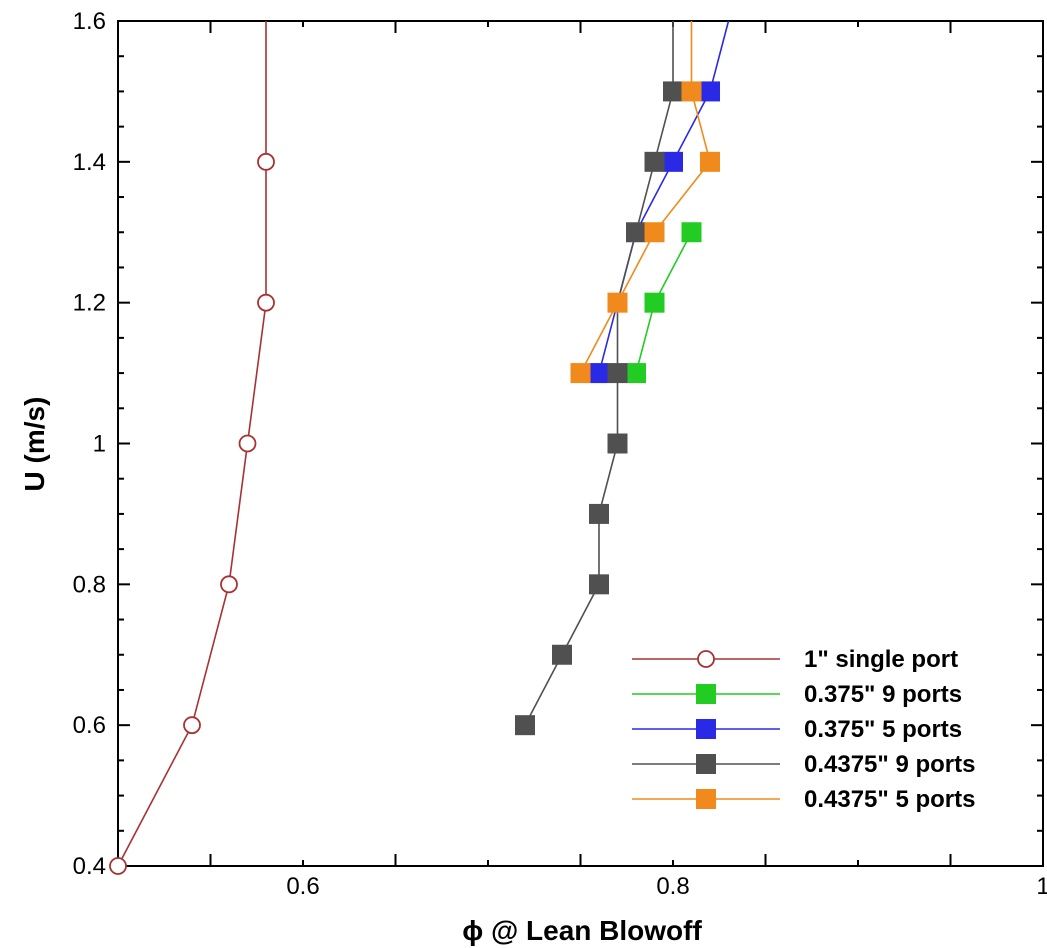  What do you see at coordinates (89, 725) in the screenshot?
I see `y-tick-label: 0.6` at bounding box center [89, 725].